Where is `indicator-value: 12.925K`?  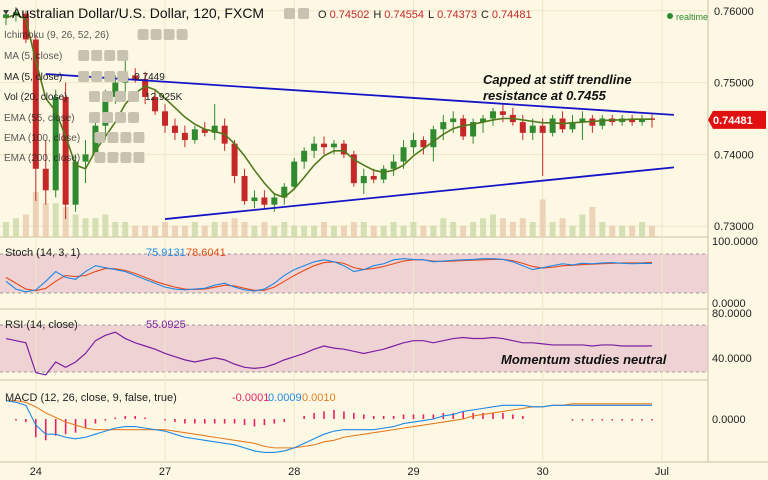
indicator-value: 12.925K is located at coordinates (164, 97).